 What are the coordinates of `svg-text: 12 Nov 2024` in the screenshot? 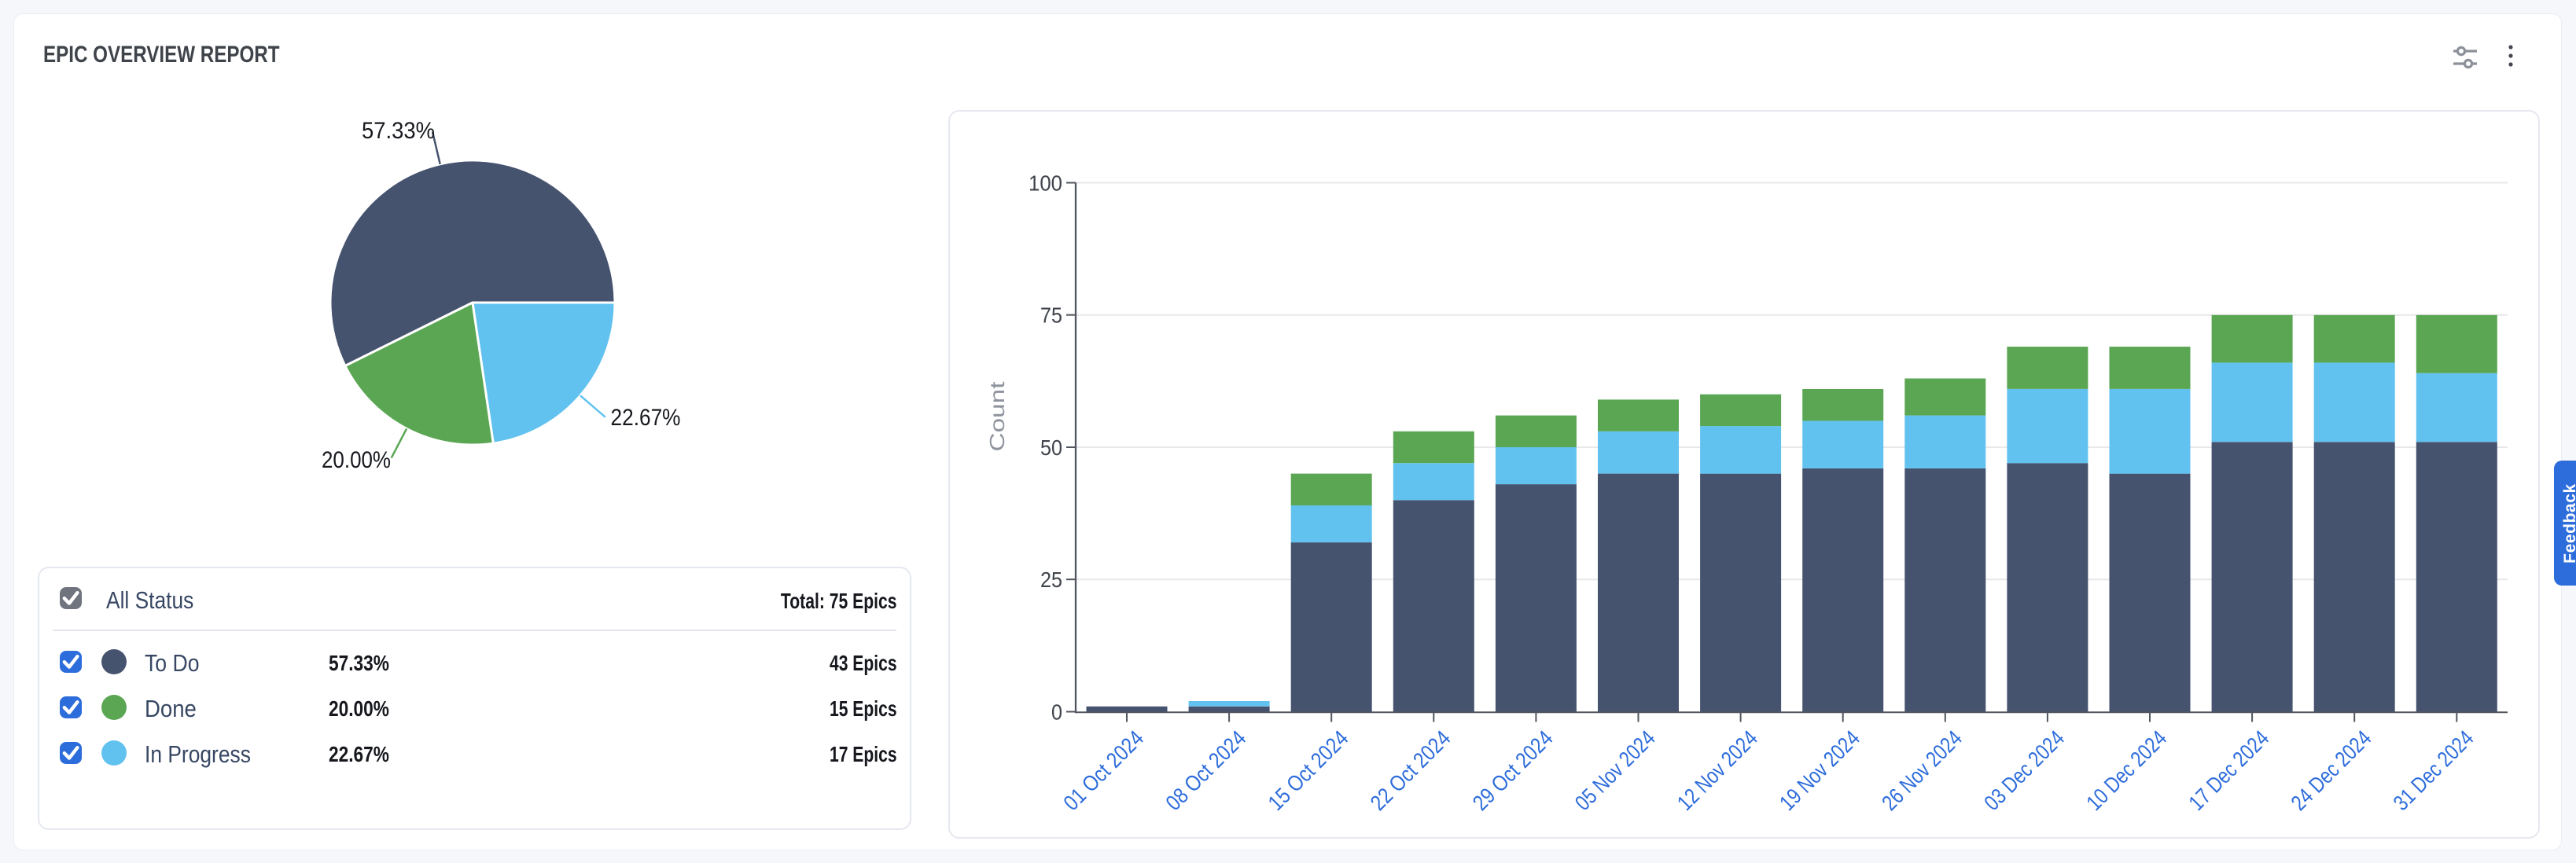 It's located at (1718, 770).